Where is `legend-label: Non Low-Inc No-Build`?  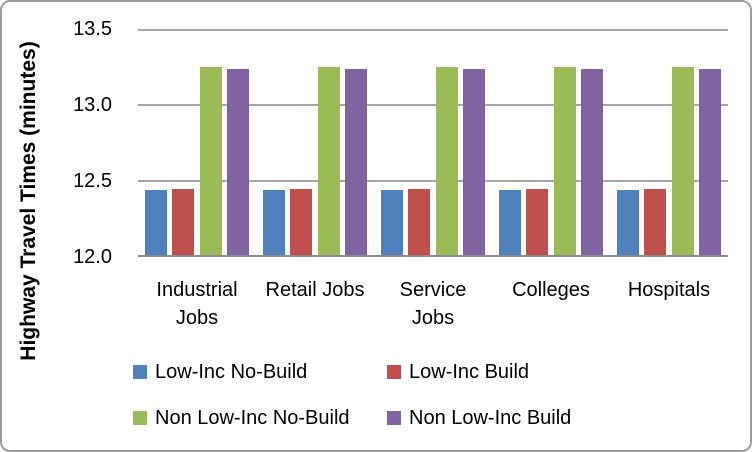
legend-label: Non Low-Inc No-Build is located at coordinates (252, 417).